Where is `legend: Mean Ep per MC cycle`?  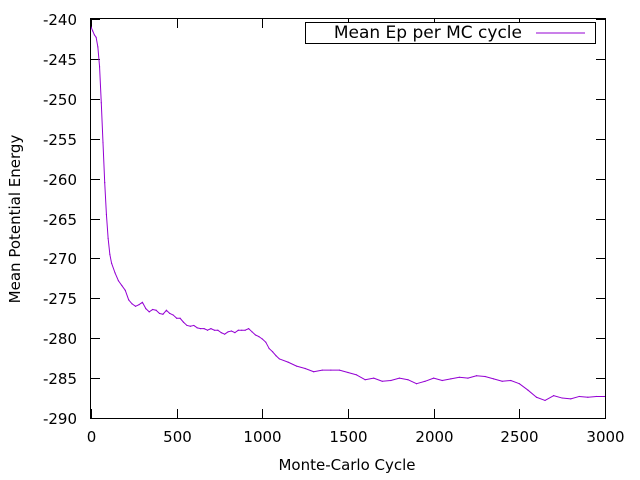 legend: Mean Ep per MC cycle is located at coordinates (450, 33).